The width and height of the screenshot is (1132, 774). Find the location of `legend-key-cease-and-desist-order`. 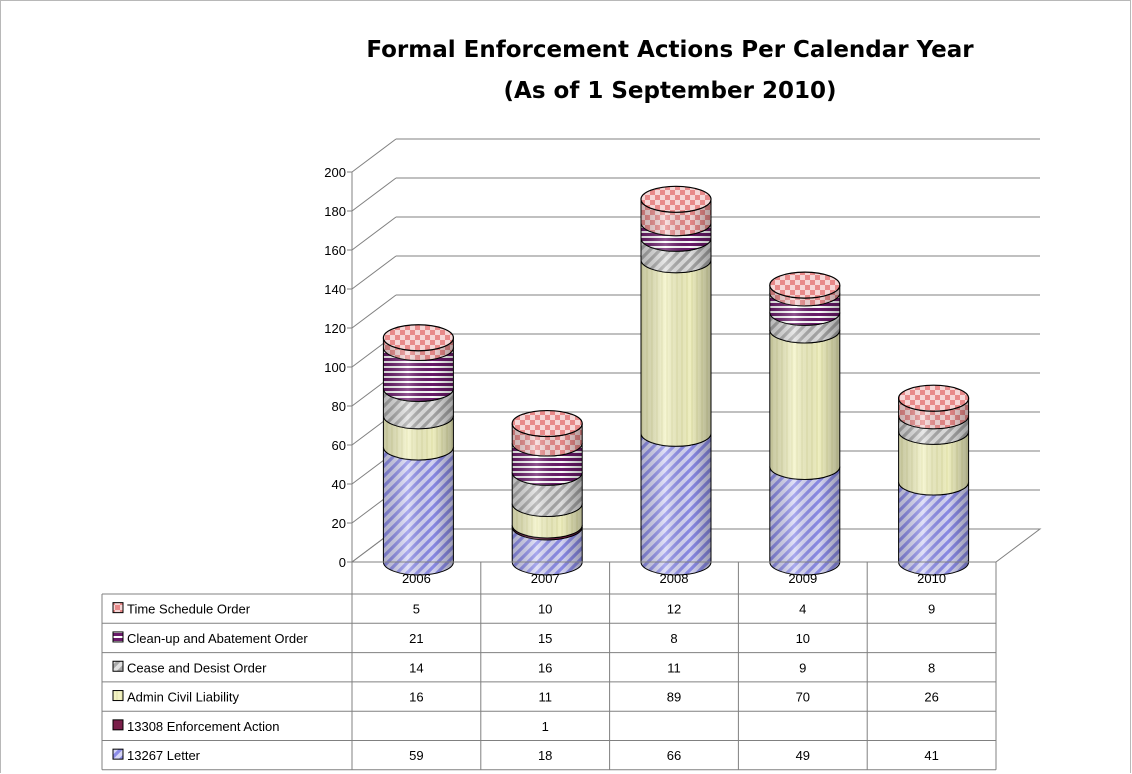

legend-key-cease-and-desist-order is located at coordinates (118, 666).